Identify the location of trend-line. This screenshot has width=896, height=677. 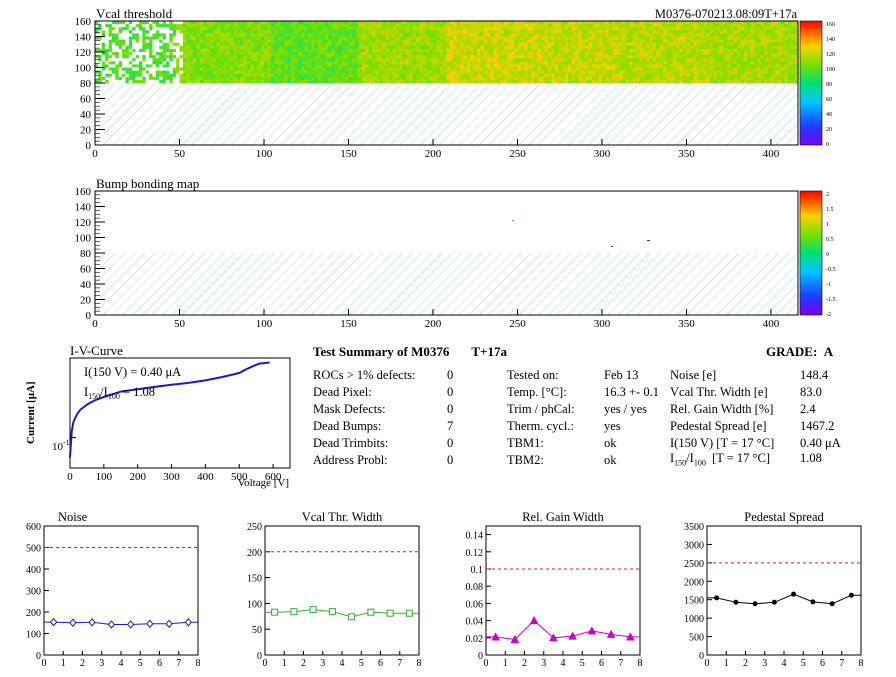
(563, 630).